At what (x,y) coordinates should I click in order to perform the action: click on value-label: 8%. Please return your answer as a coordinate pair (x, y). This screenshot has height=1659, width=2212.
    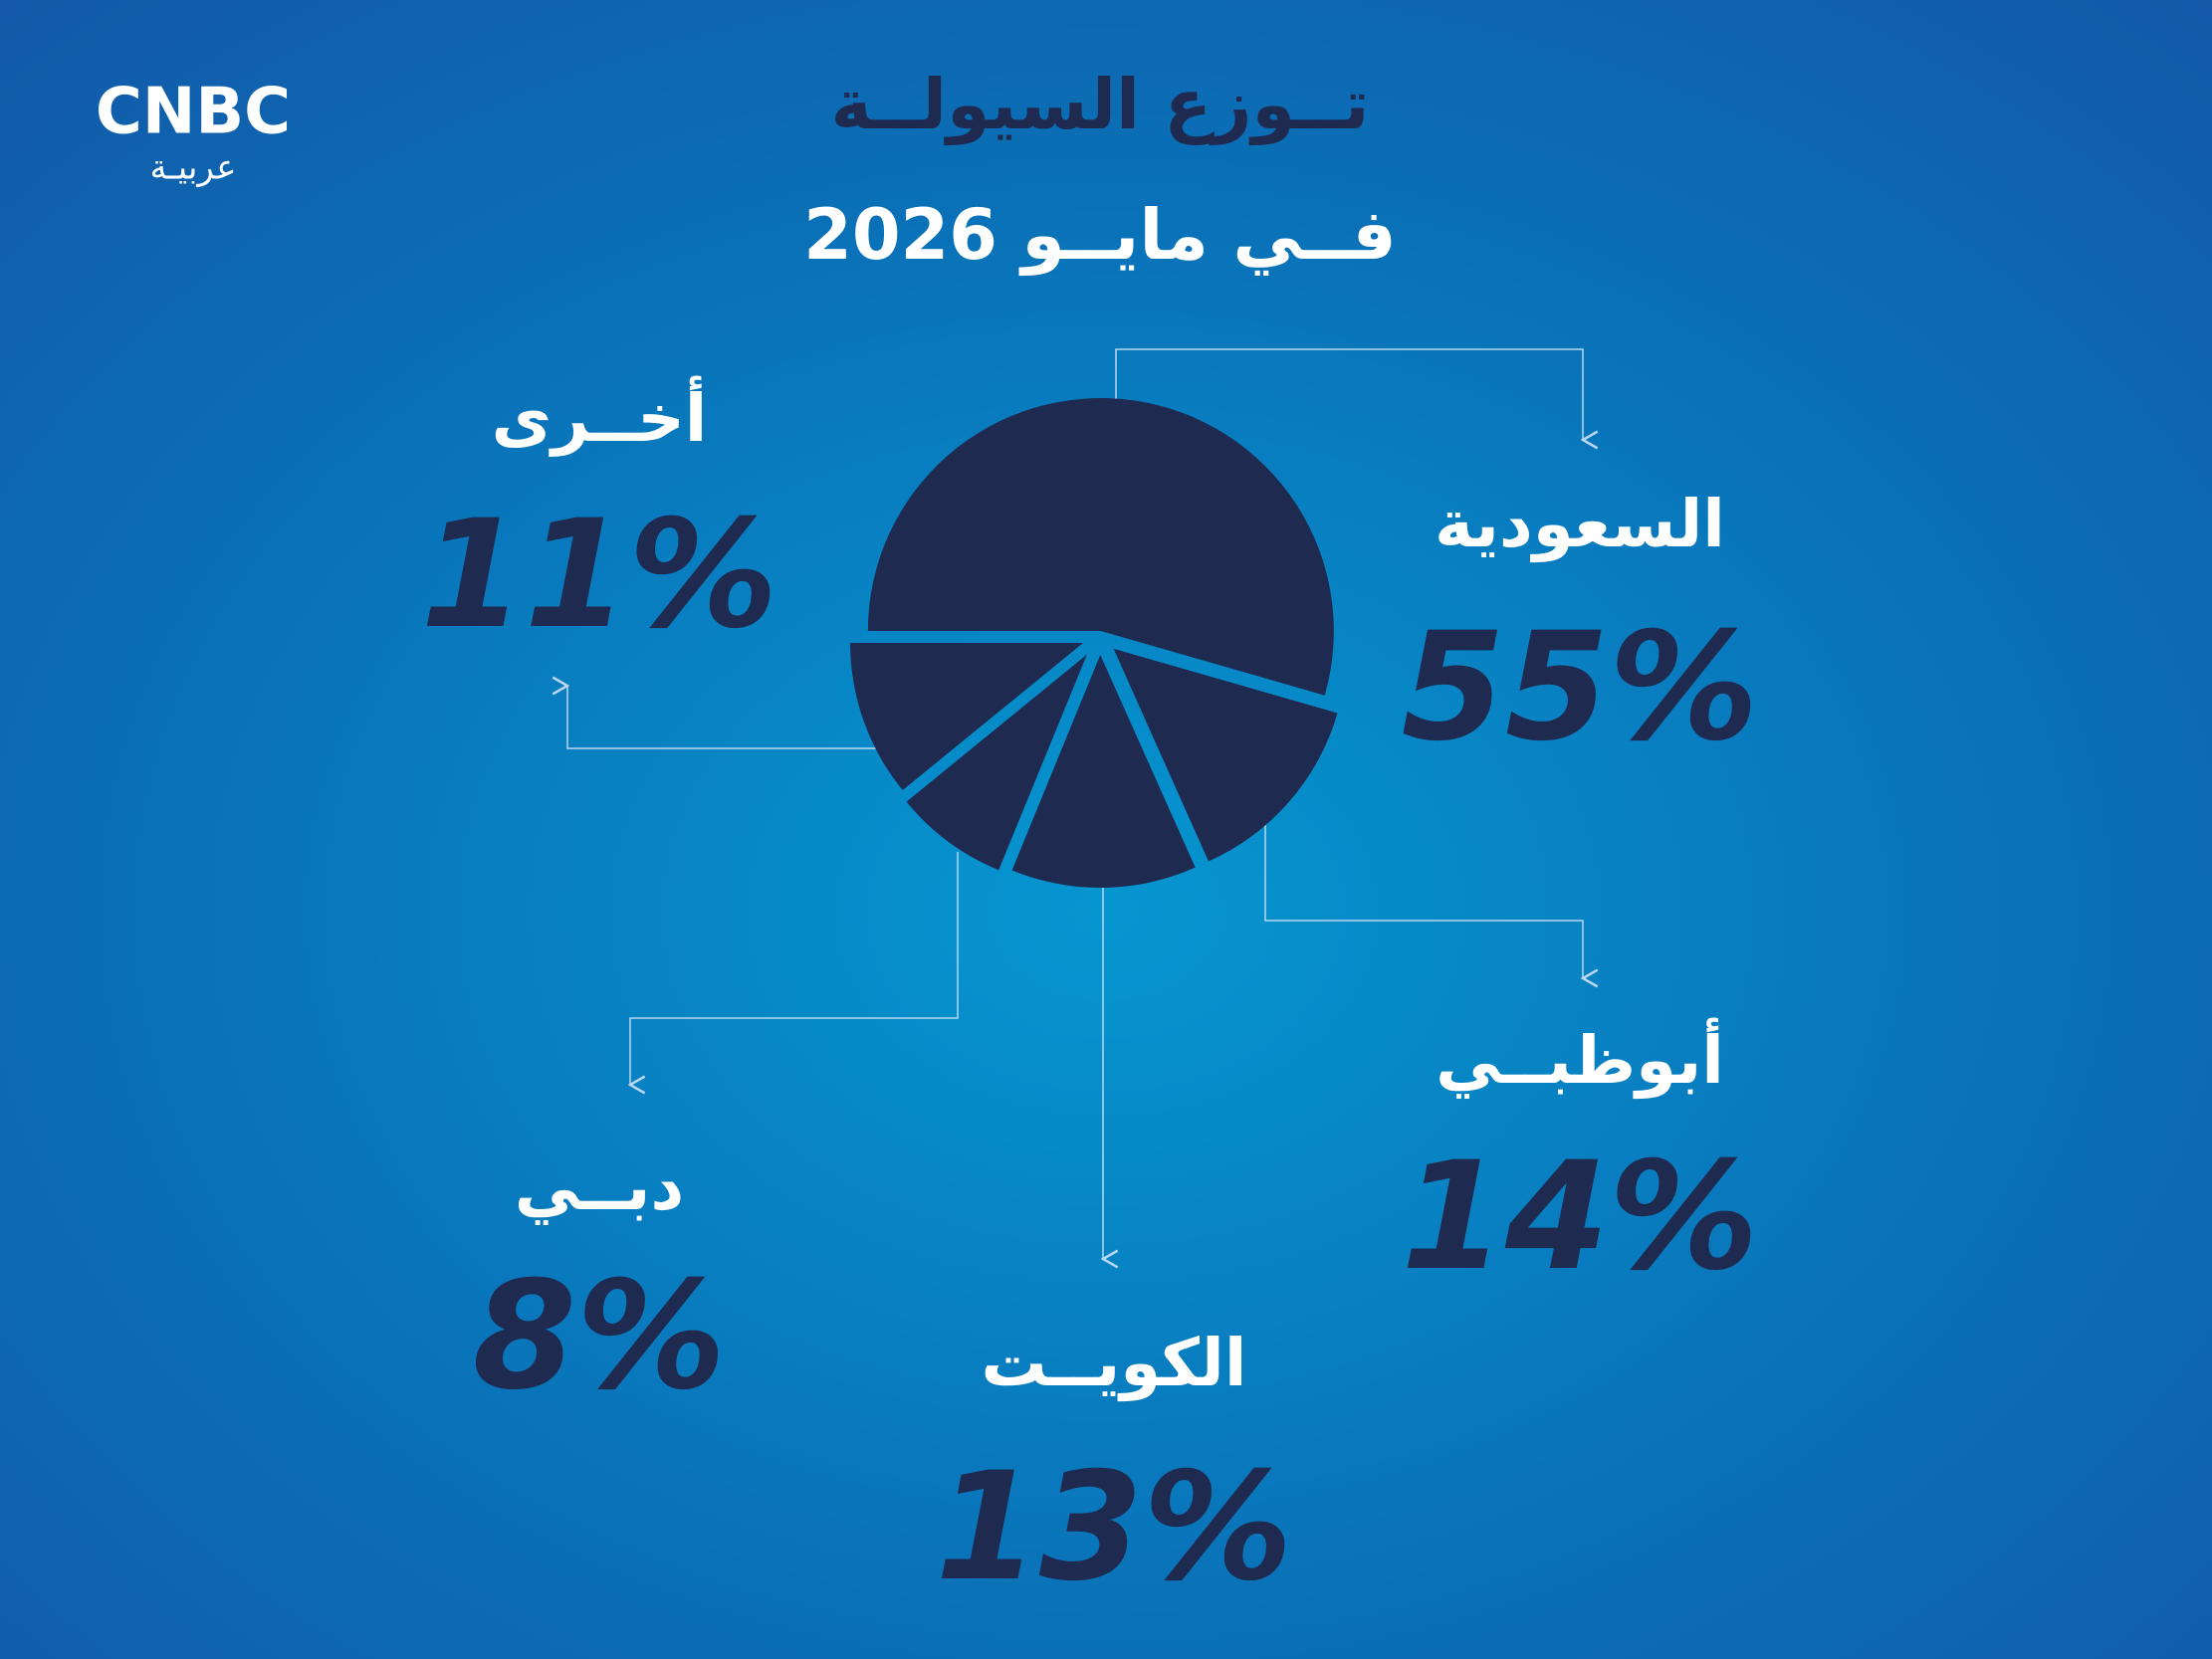
    Looking at the image, I should click on (600, 1336).